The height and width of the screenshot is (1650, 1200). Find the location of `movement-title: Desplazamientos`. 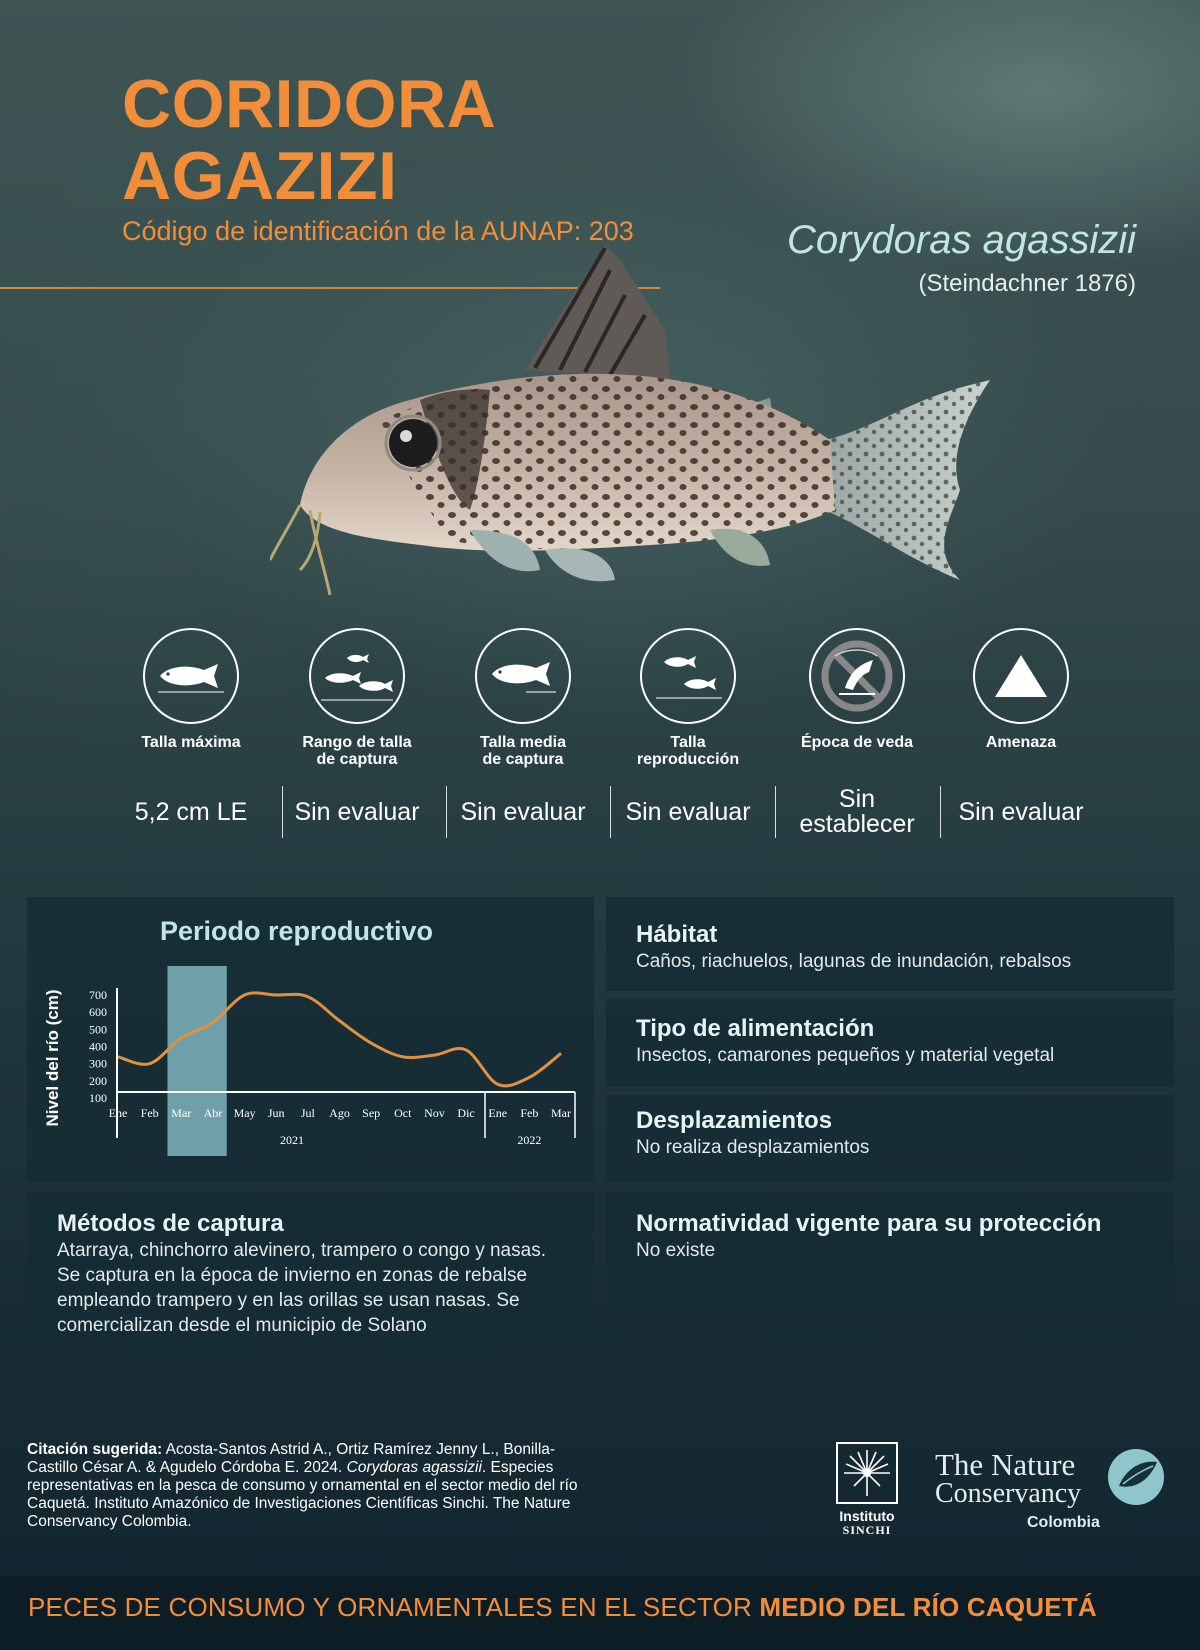

movement-title: Desplazamientos is located at coordinates (734, 1120).